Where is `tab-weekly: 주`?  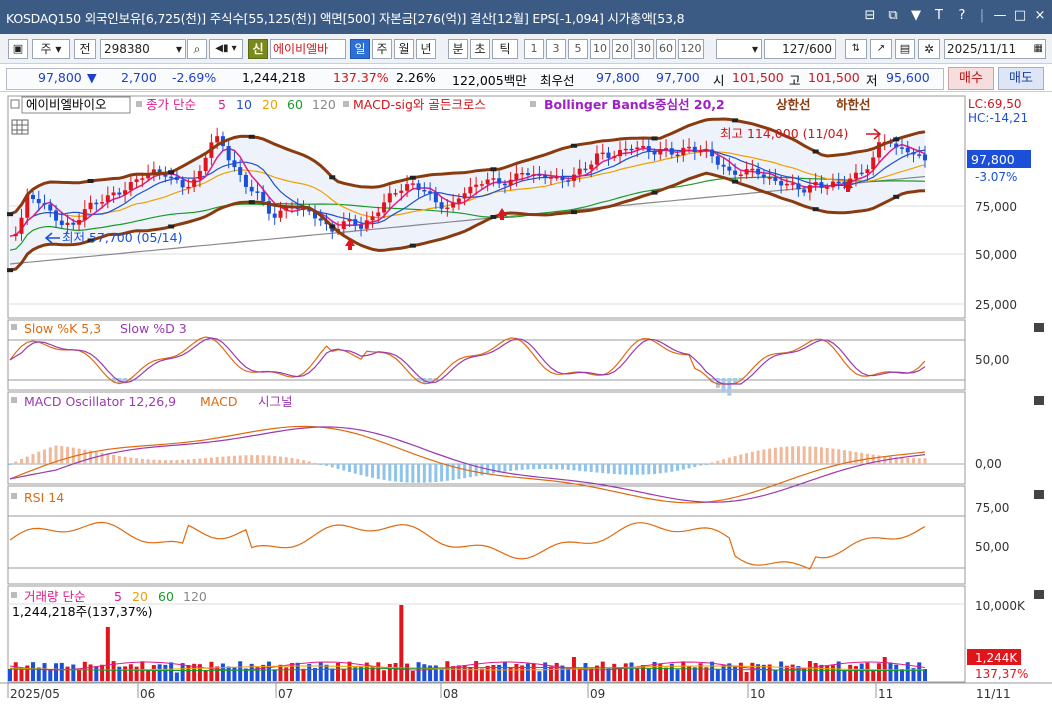 tab-weekly: 주 is located at coordinates (382, 49).